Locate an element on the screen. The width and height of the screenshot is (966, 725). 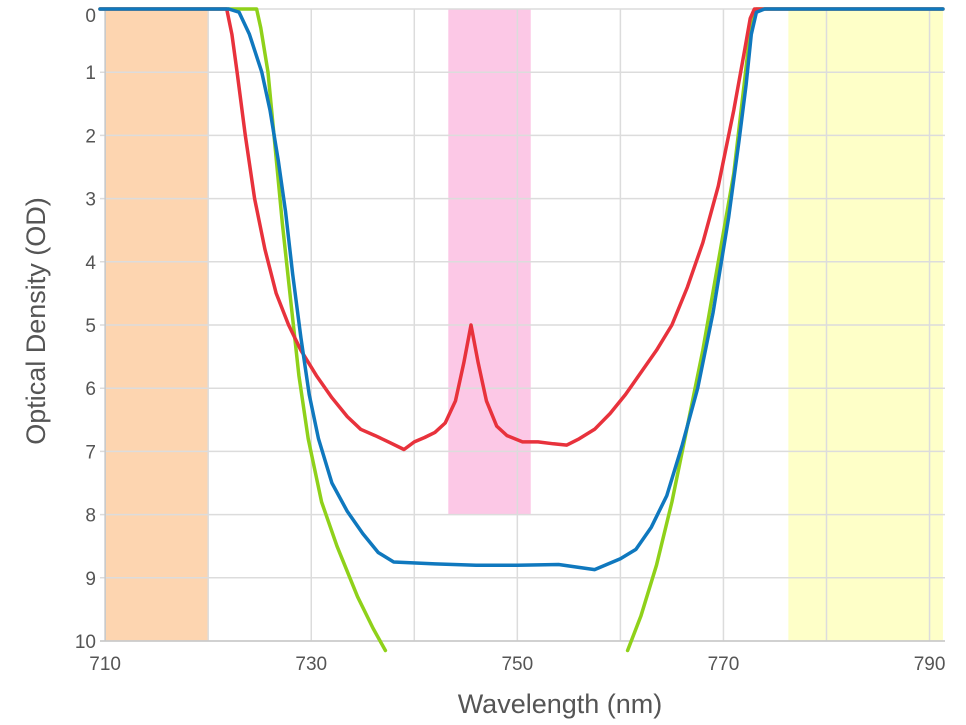
x-tick-label-0: 710 is located at coordinates (105, 664).